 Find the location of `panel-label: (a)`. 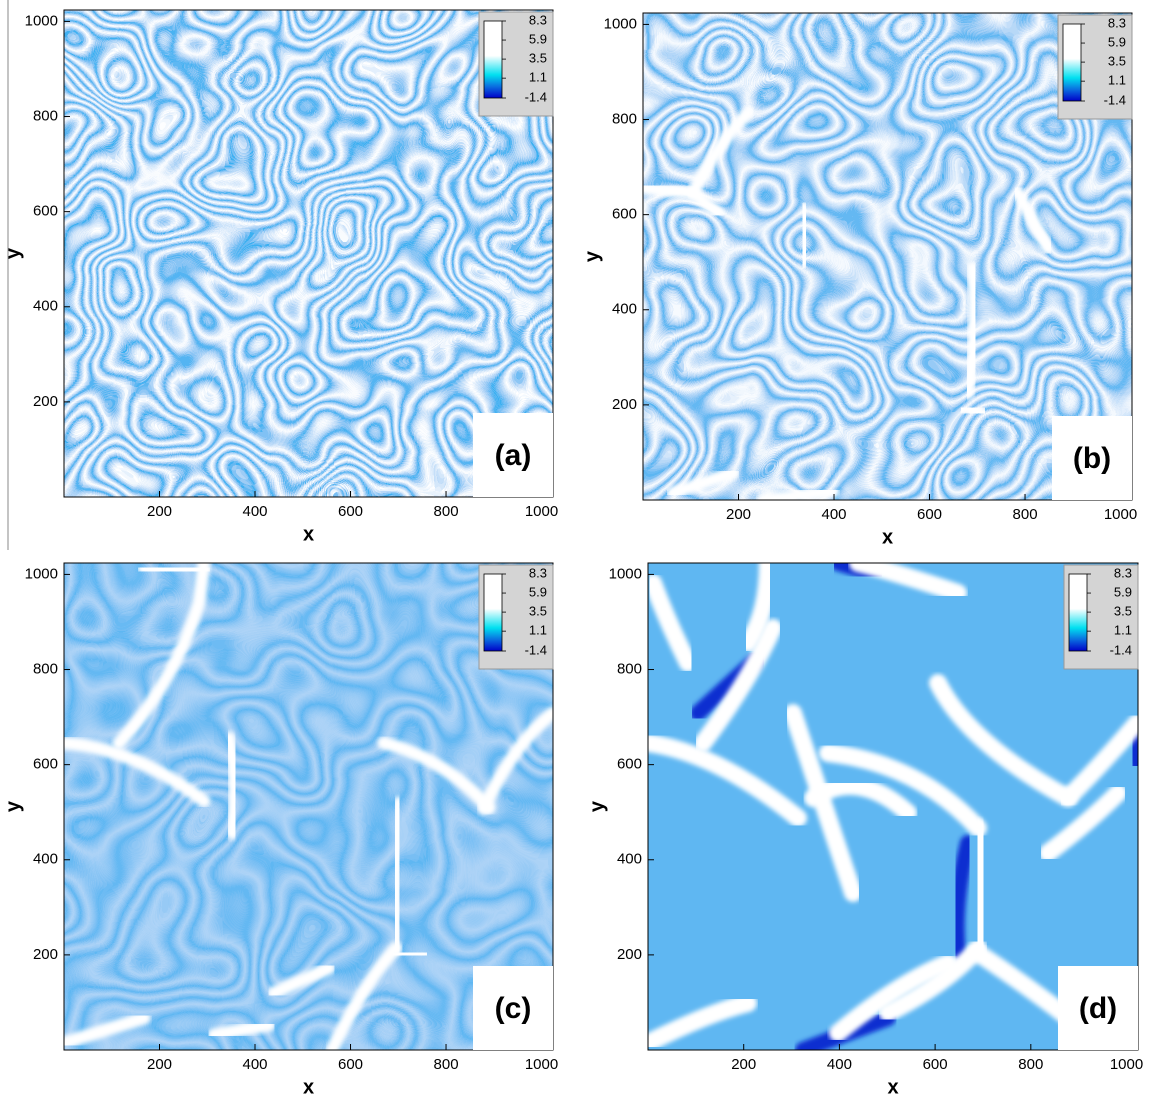

panel-label: (a) is located at coordinates (513, 455).